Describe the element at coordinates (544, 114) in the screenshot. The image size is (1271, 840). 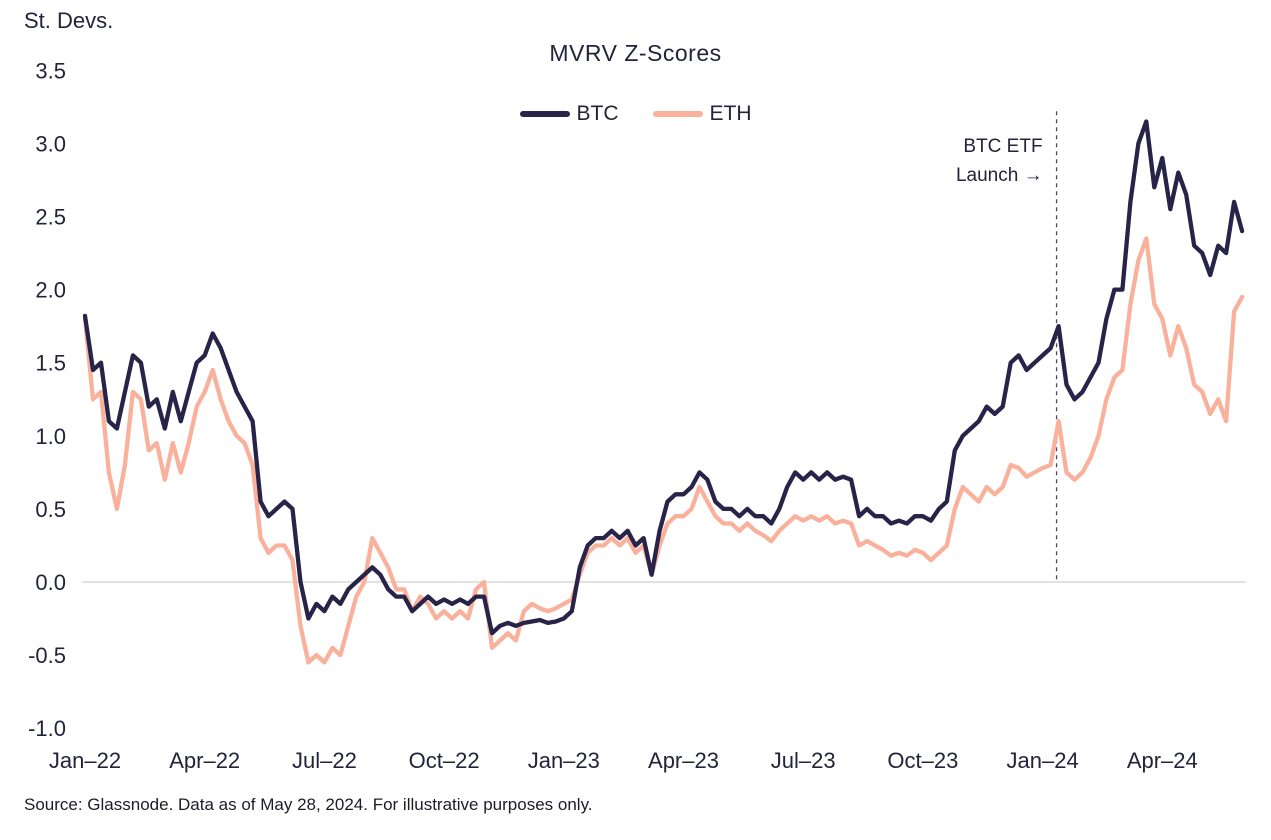
I see `btc-line-swatch-icon` at that location.